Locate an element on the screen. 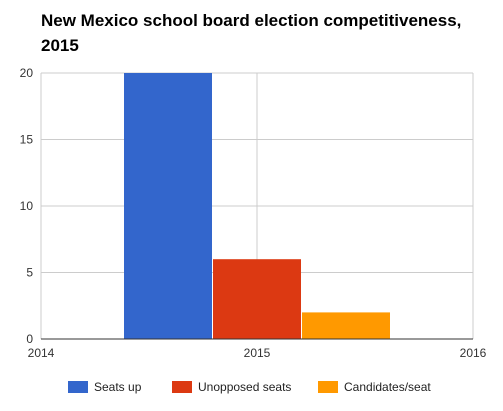  bar-seats-up is located at coordinates (168, 206).